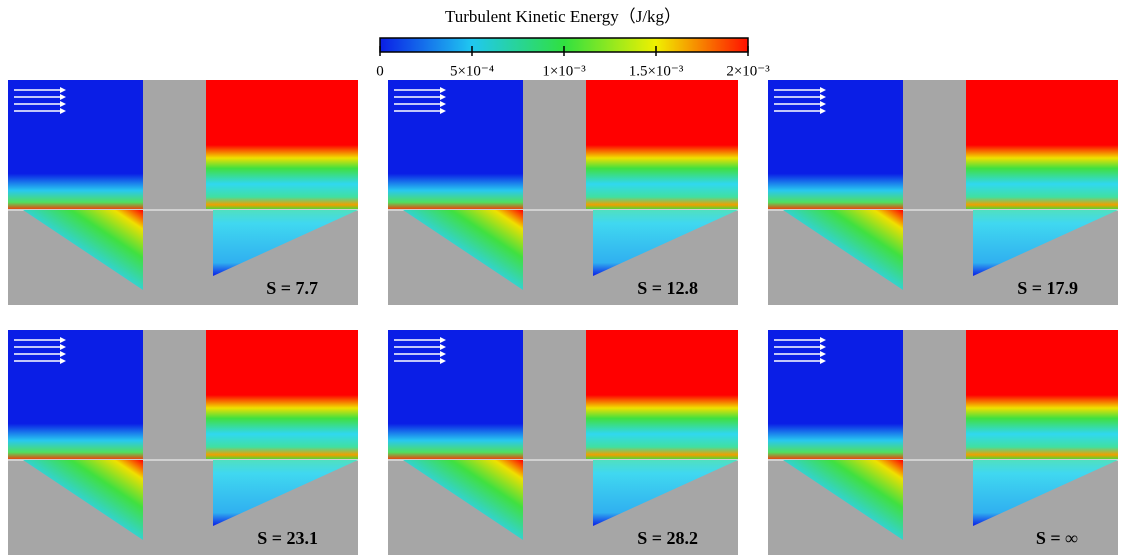 This screenshot has width=1123, height=558. I want to click on contour-panel: S = 7.7, so click(183, 192).